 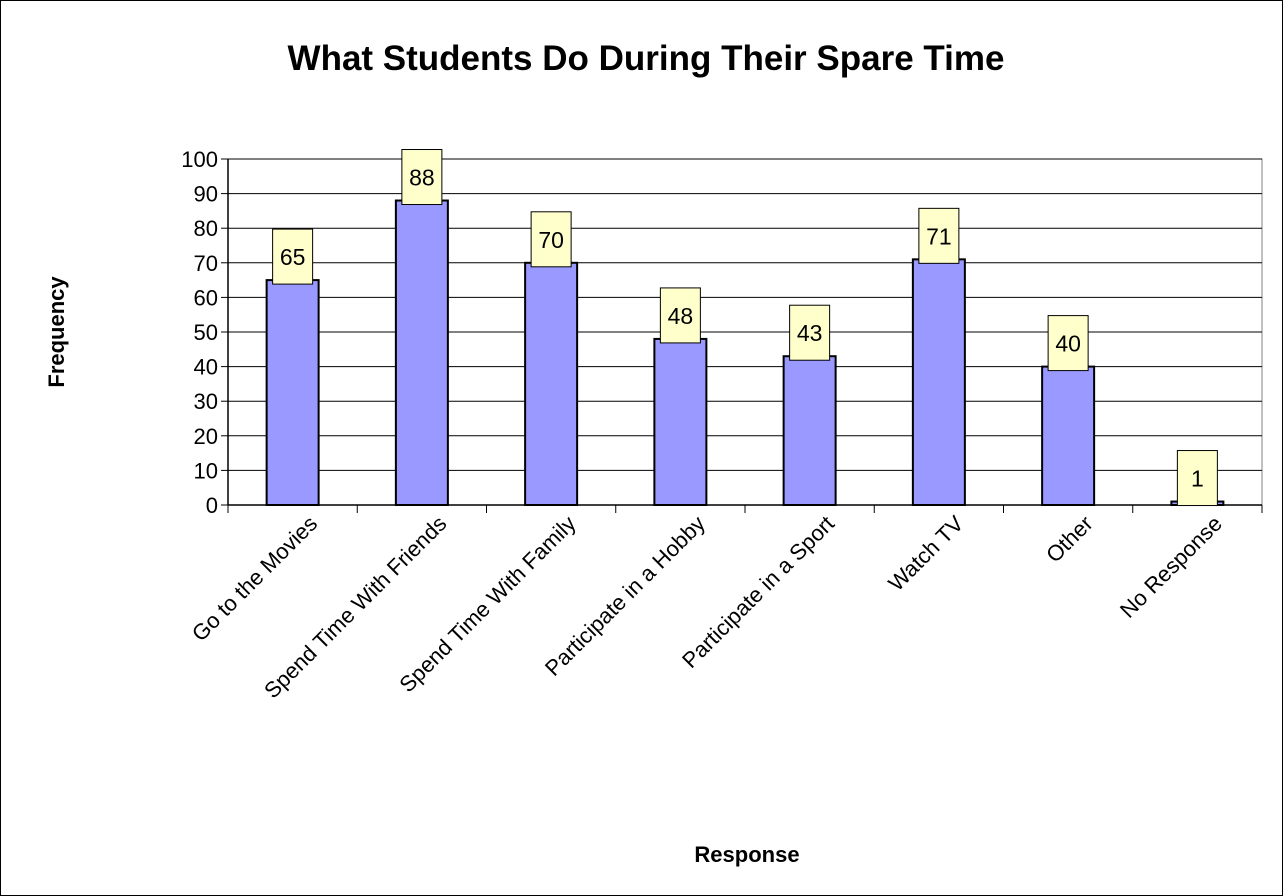 I want to click on y-tick-label: 100, so click(x=199, y=159).